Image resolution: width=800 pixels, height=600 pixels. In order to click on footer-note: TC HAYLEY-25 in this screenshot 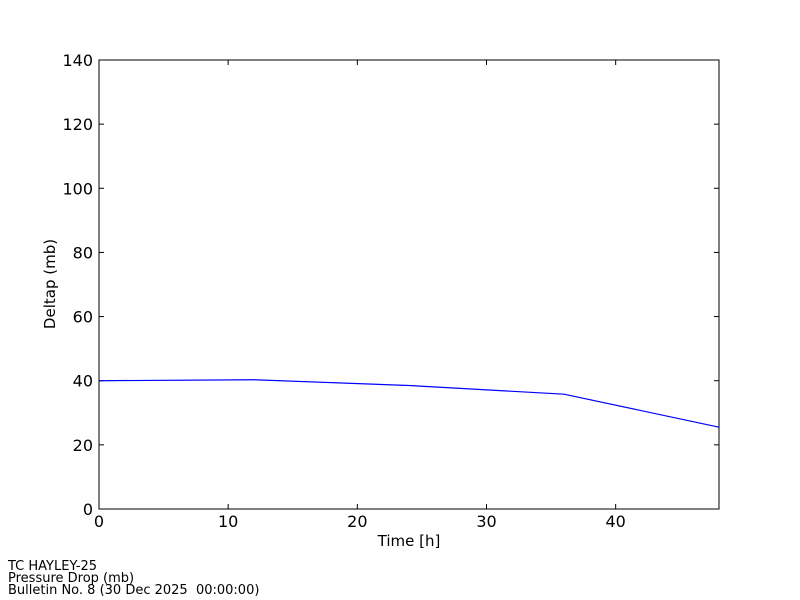, I will do `click(52, 566)`.